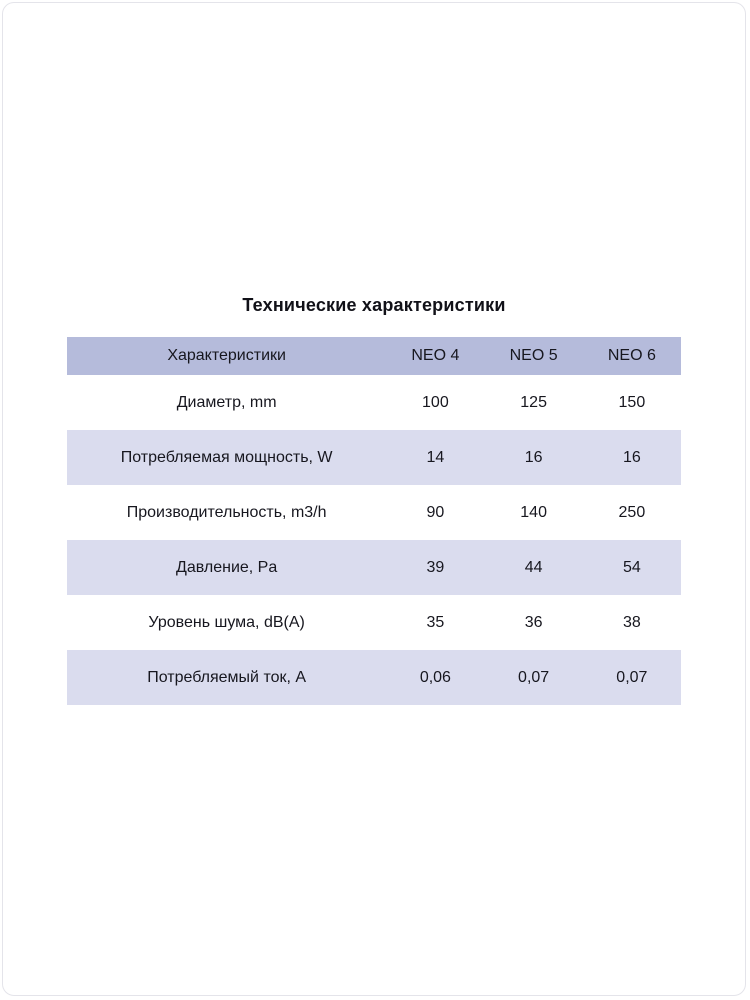 The image size is (750, 1000). Describe the element at coordinates (533, 402) in the screenshot. I see `cell-value: 125` at that location.